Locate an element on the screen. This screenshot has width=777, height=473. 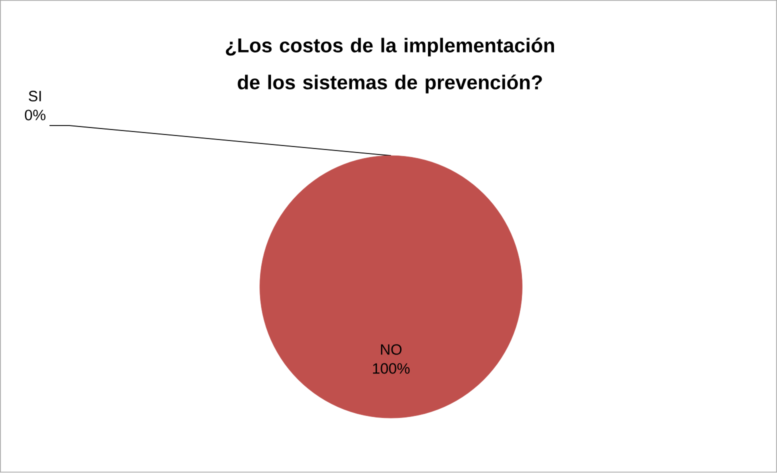
chart-title: ¿Los costos de la implementación de los sistemas de prevención? is located at coordinates (390, 66).